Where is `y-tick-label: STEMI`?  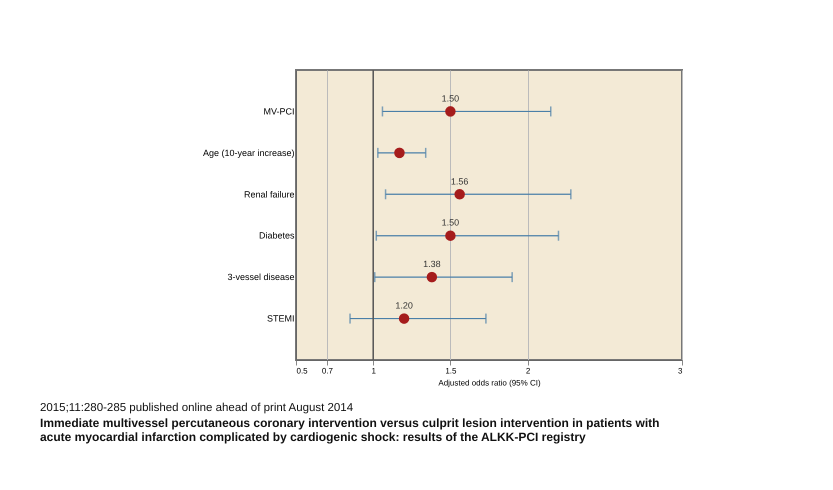
y-tick-label: STEMI is located at coordinates (280, 319).